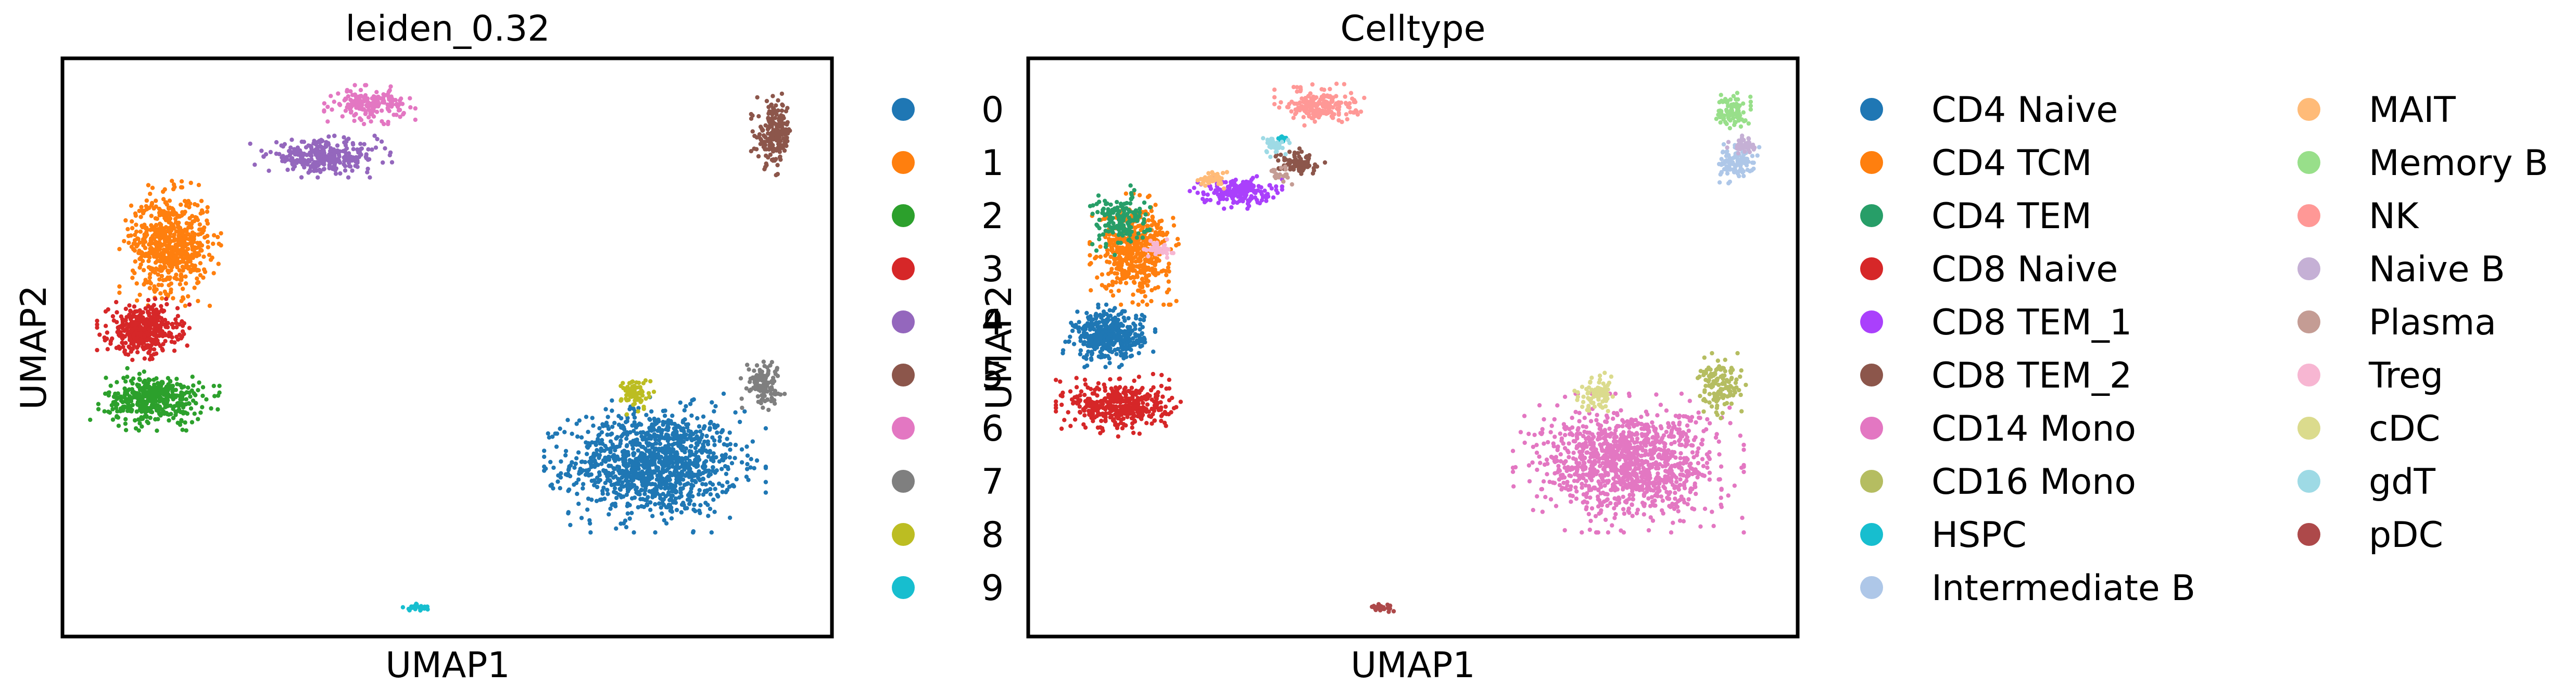 This screenshot has height=698, width=2576. What do you see at coordinates (1120, 220) in the screenshot?
I see `series-cd4-tem` at bounding box center [1120, 220].